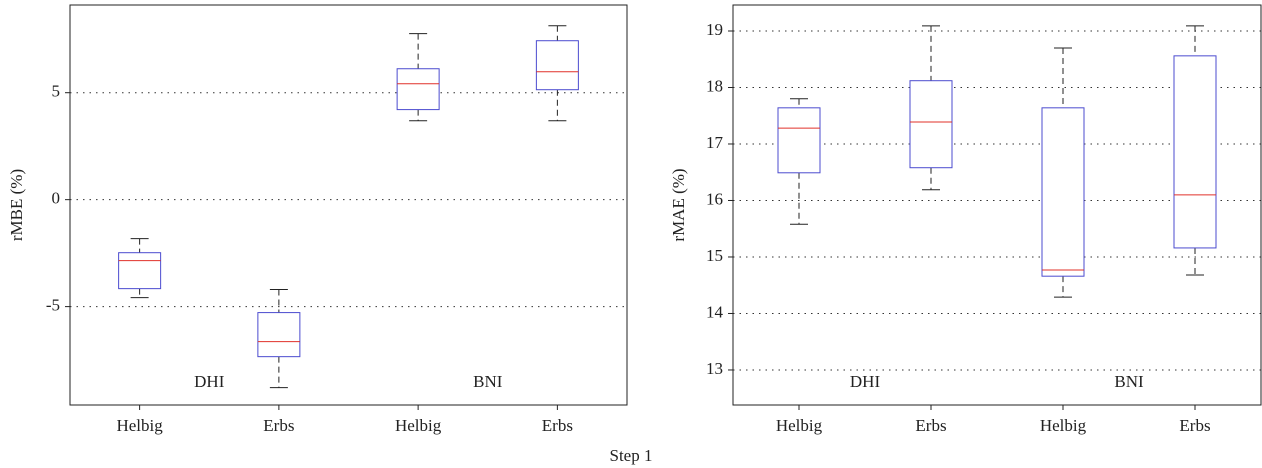  Describe the element at coordinates (56, 91) in the screenshot. I see `y-tick-label: 5` at that location.